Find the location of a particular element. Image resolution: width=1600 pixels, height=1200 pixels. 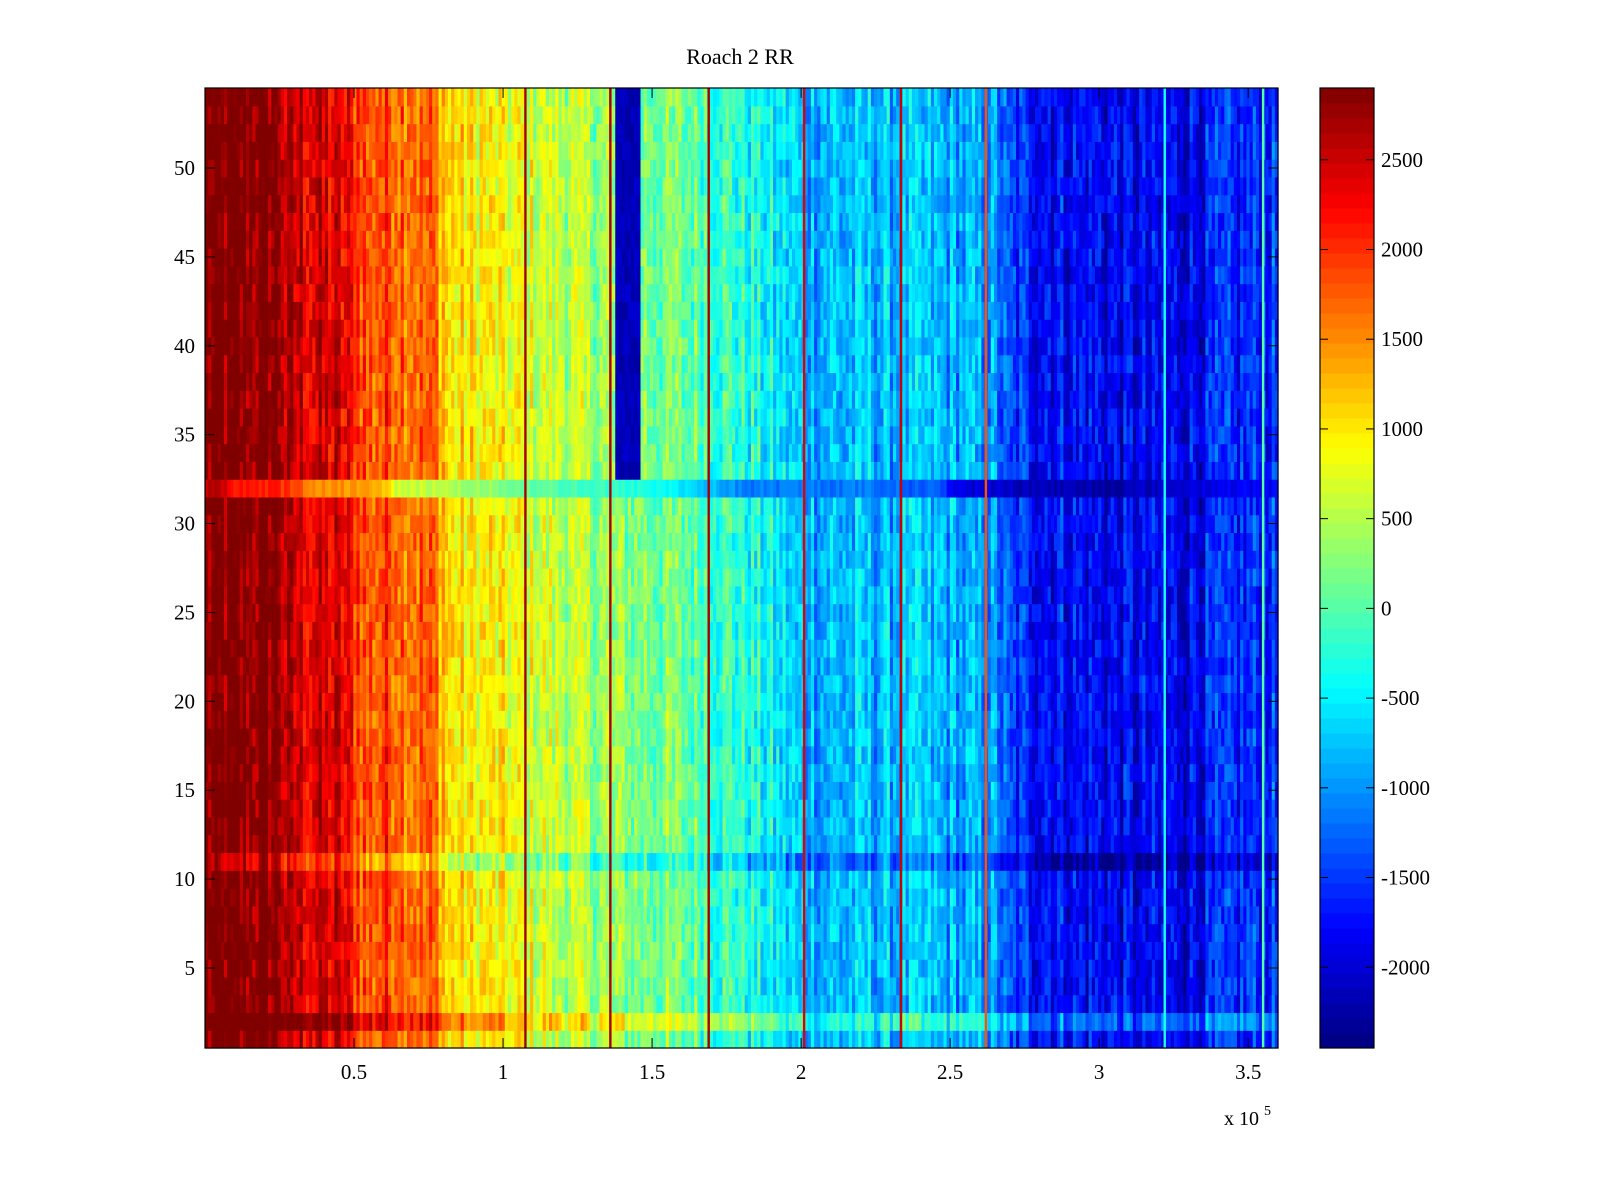

chart-title: Roach 2 RR is located at coordinates (740, 56).